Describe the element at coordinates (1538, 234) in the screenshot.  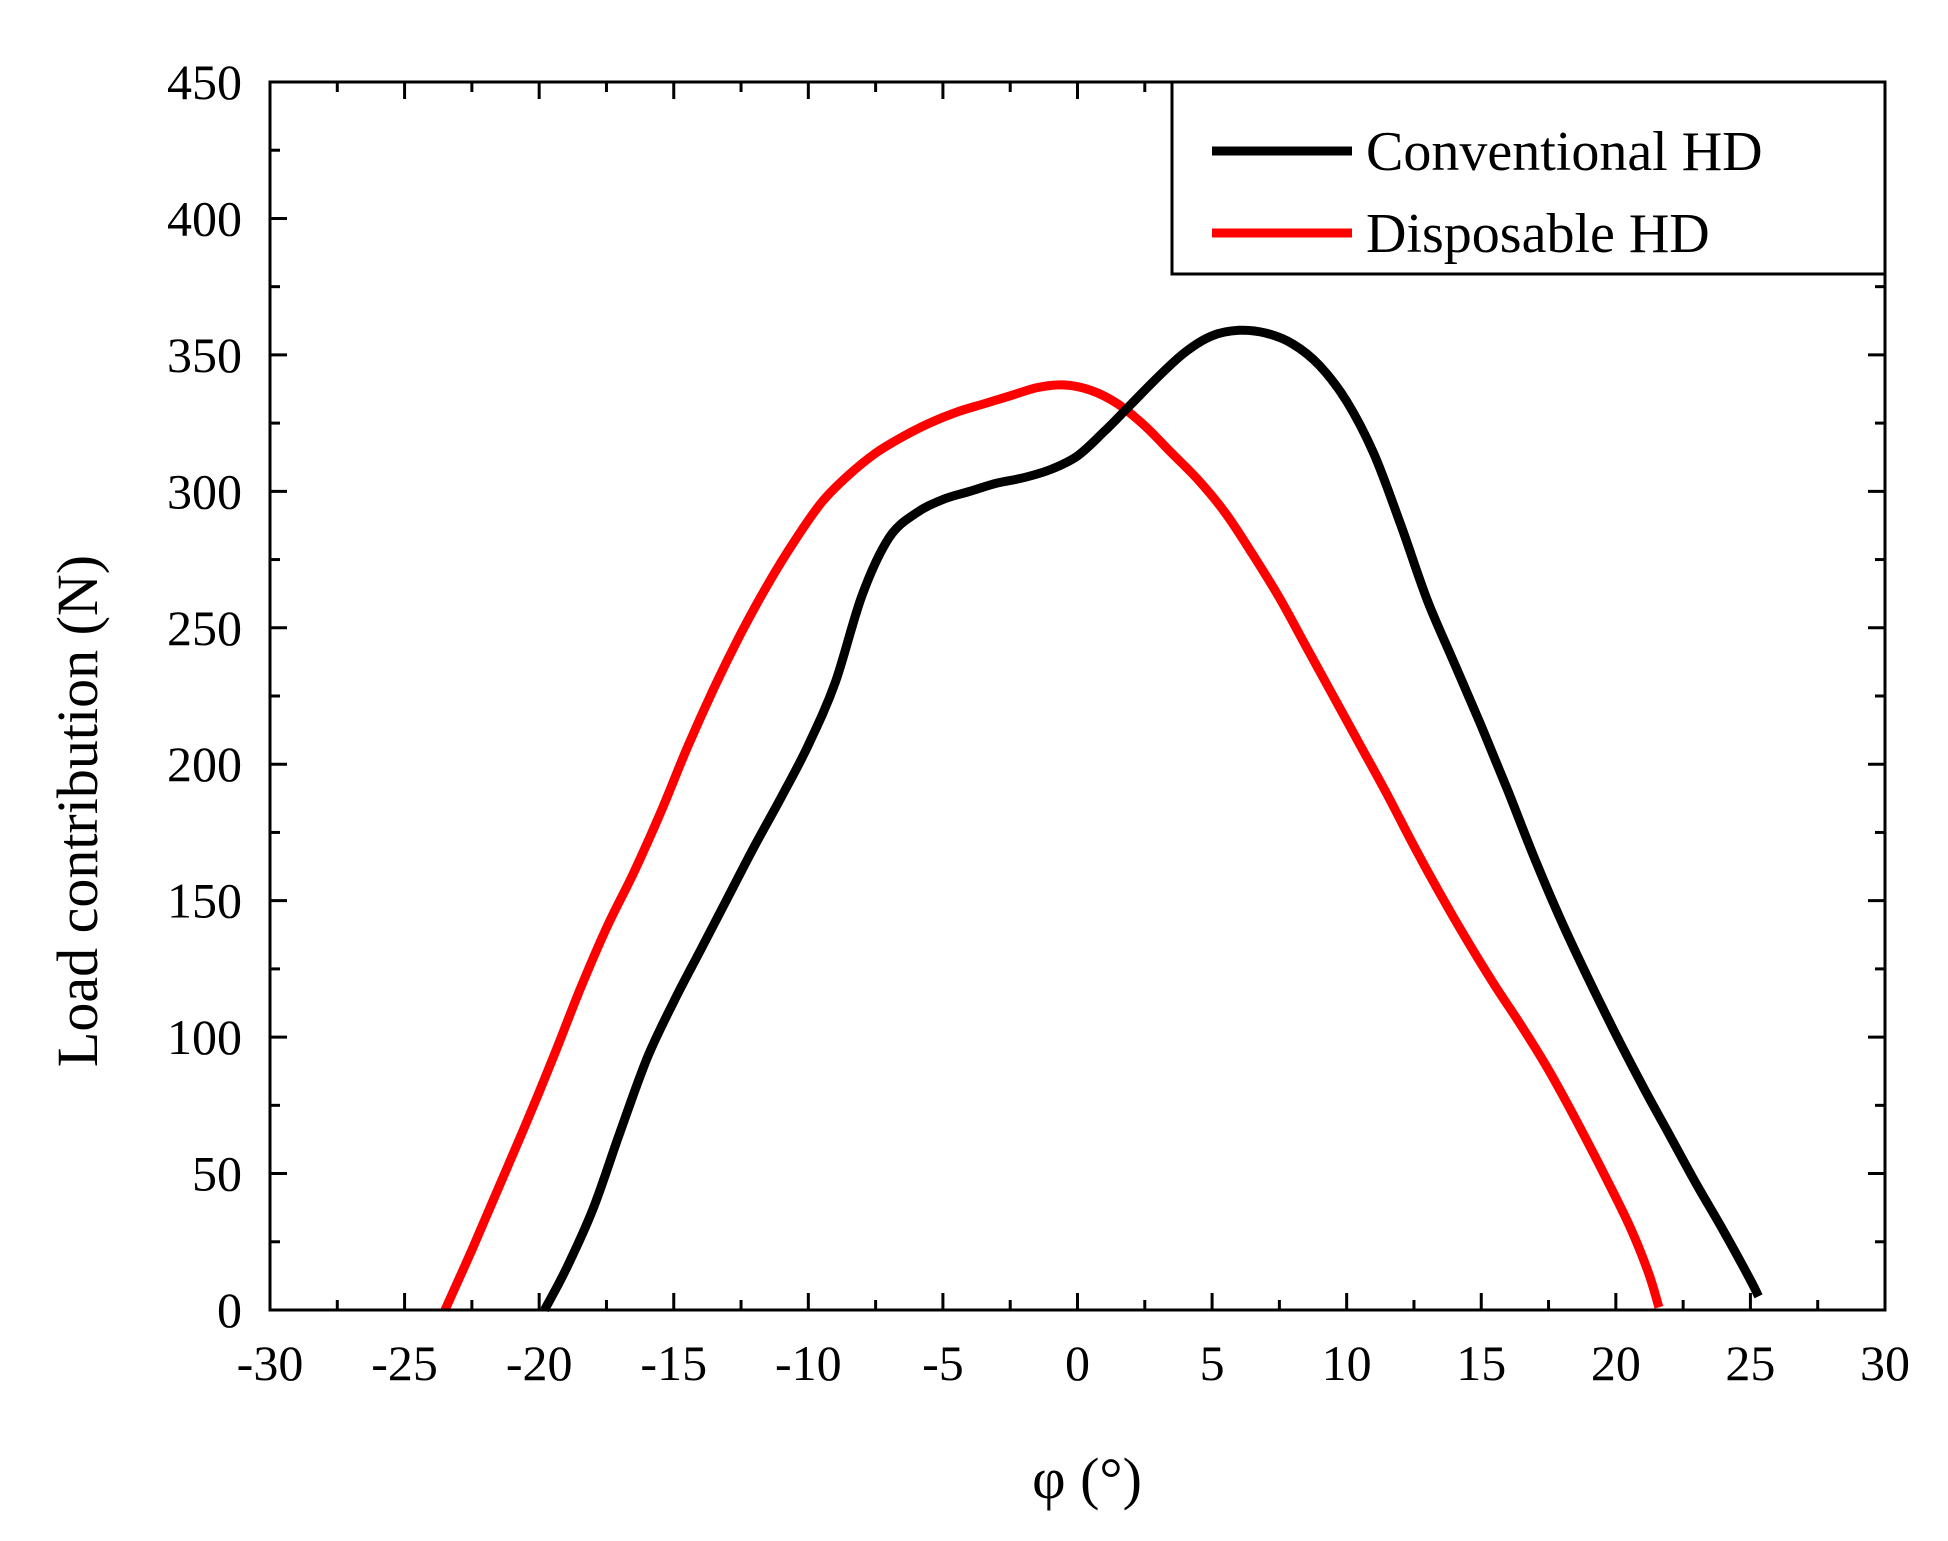
I see `legend-label-disposable-hd: Disposable HD` at that location.